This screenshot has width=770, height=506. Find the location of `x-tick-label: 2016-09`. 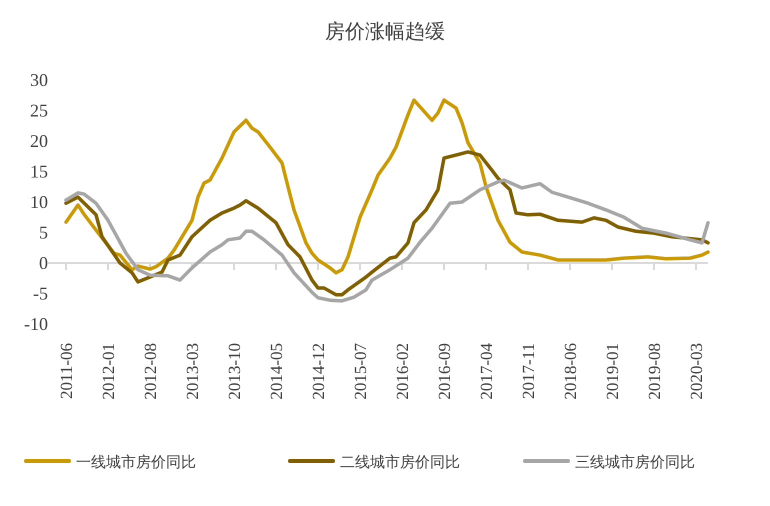

x-tick-label: 2016-09 is located at coordinates (444, 371).